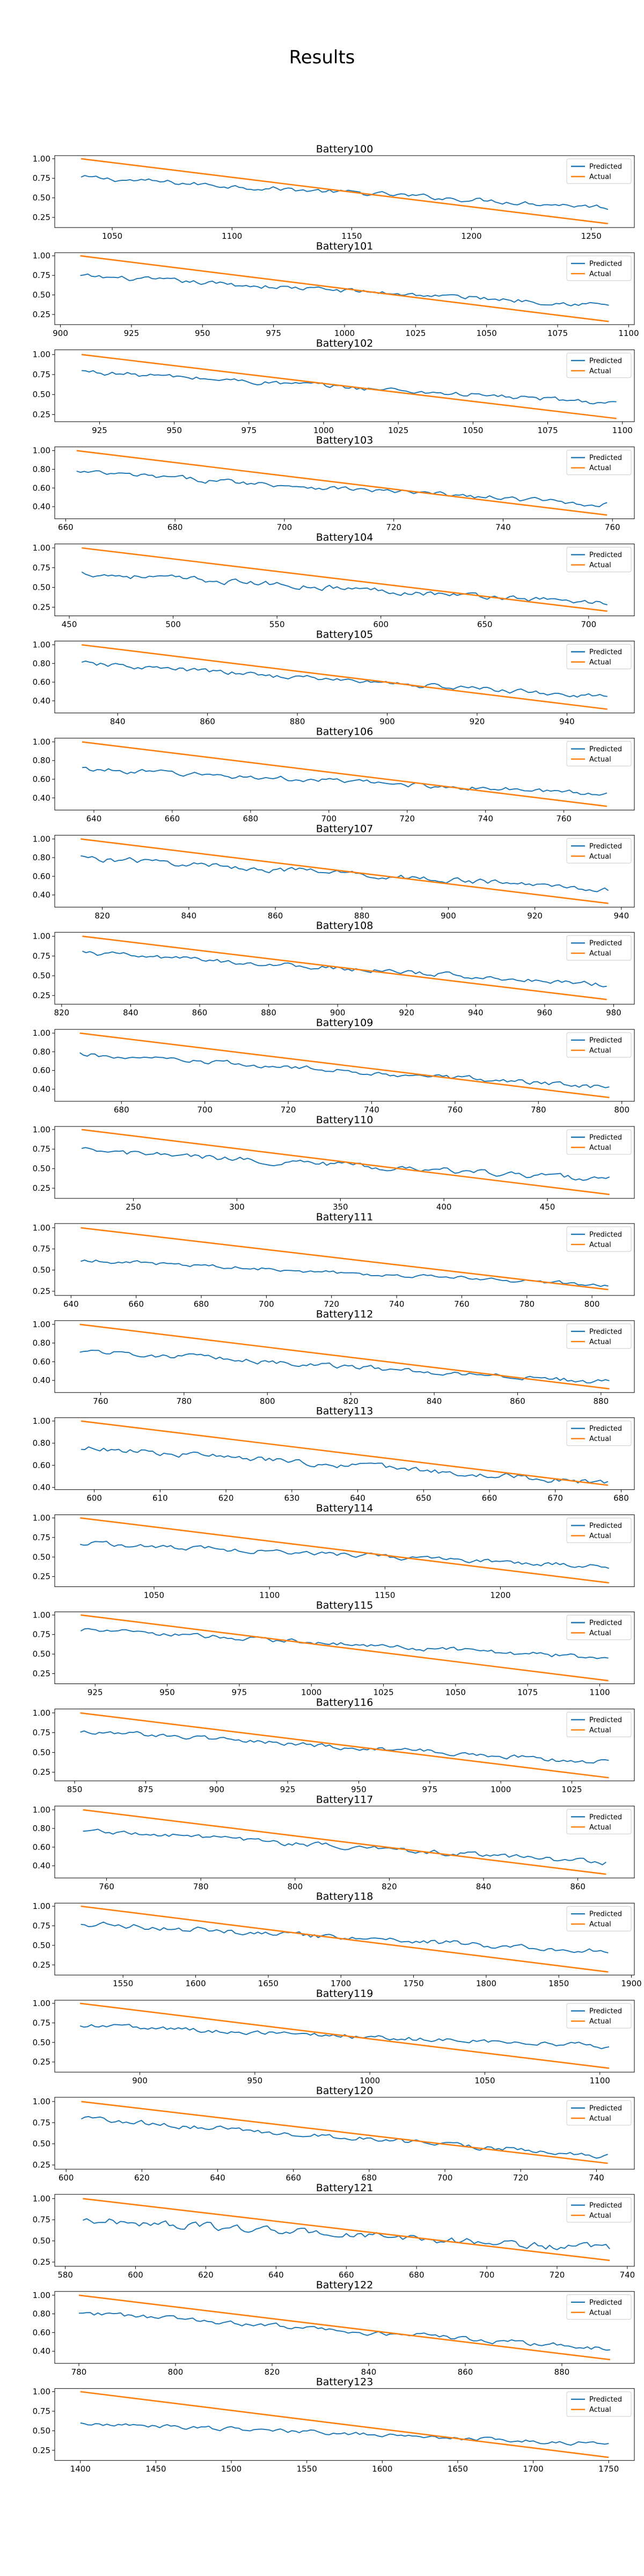 The height and width of the screenshot is (2576, 644). I want to click on x-tick-label: 900, so click(448, 915).